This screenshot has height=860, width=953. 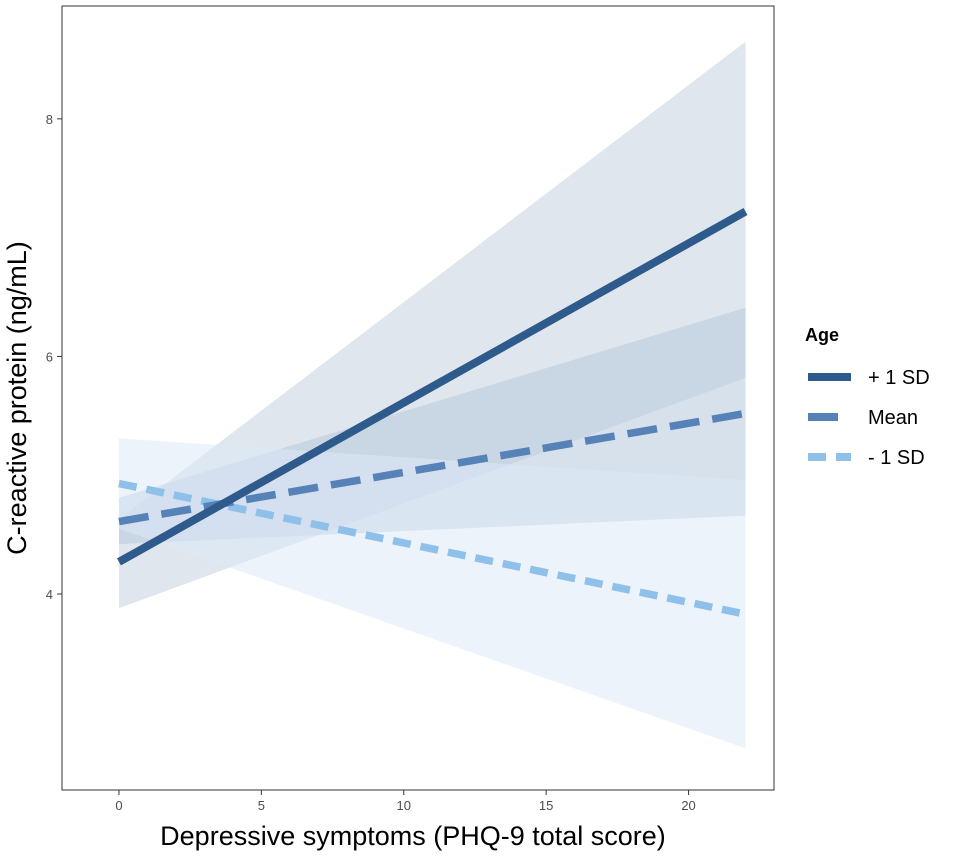 What do you see at coordinates (896, 458) in the screenshot?
I see `legend-label-minus-1sd: - 1 SD` at bounding box center [896, 458].